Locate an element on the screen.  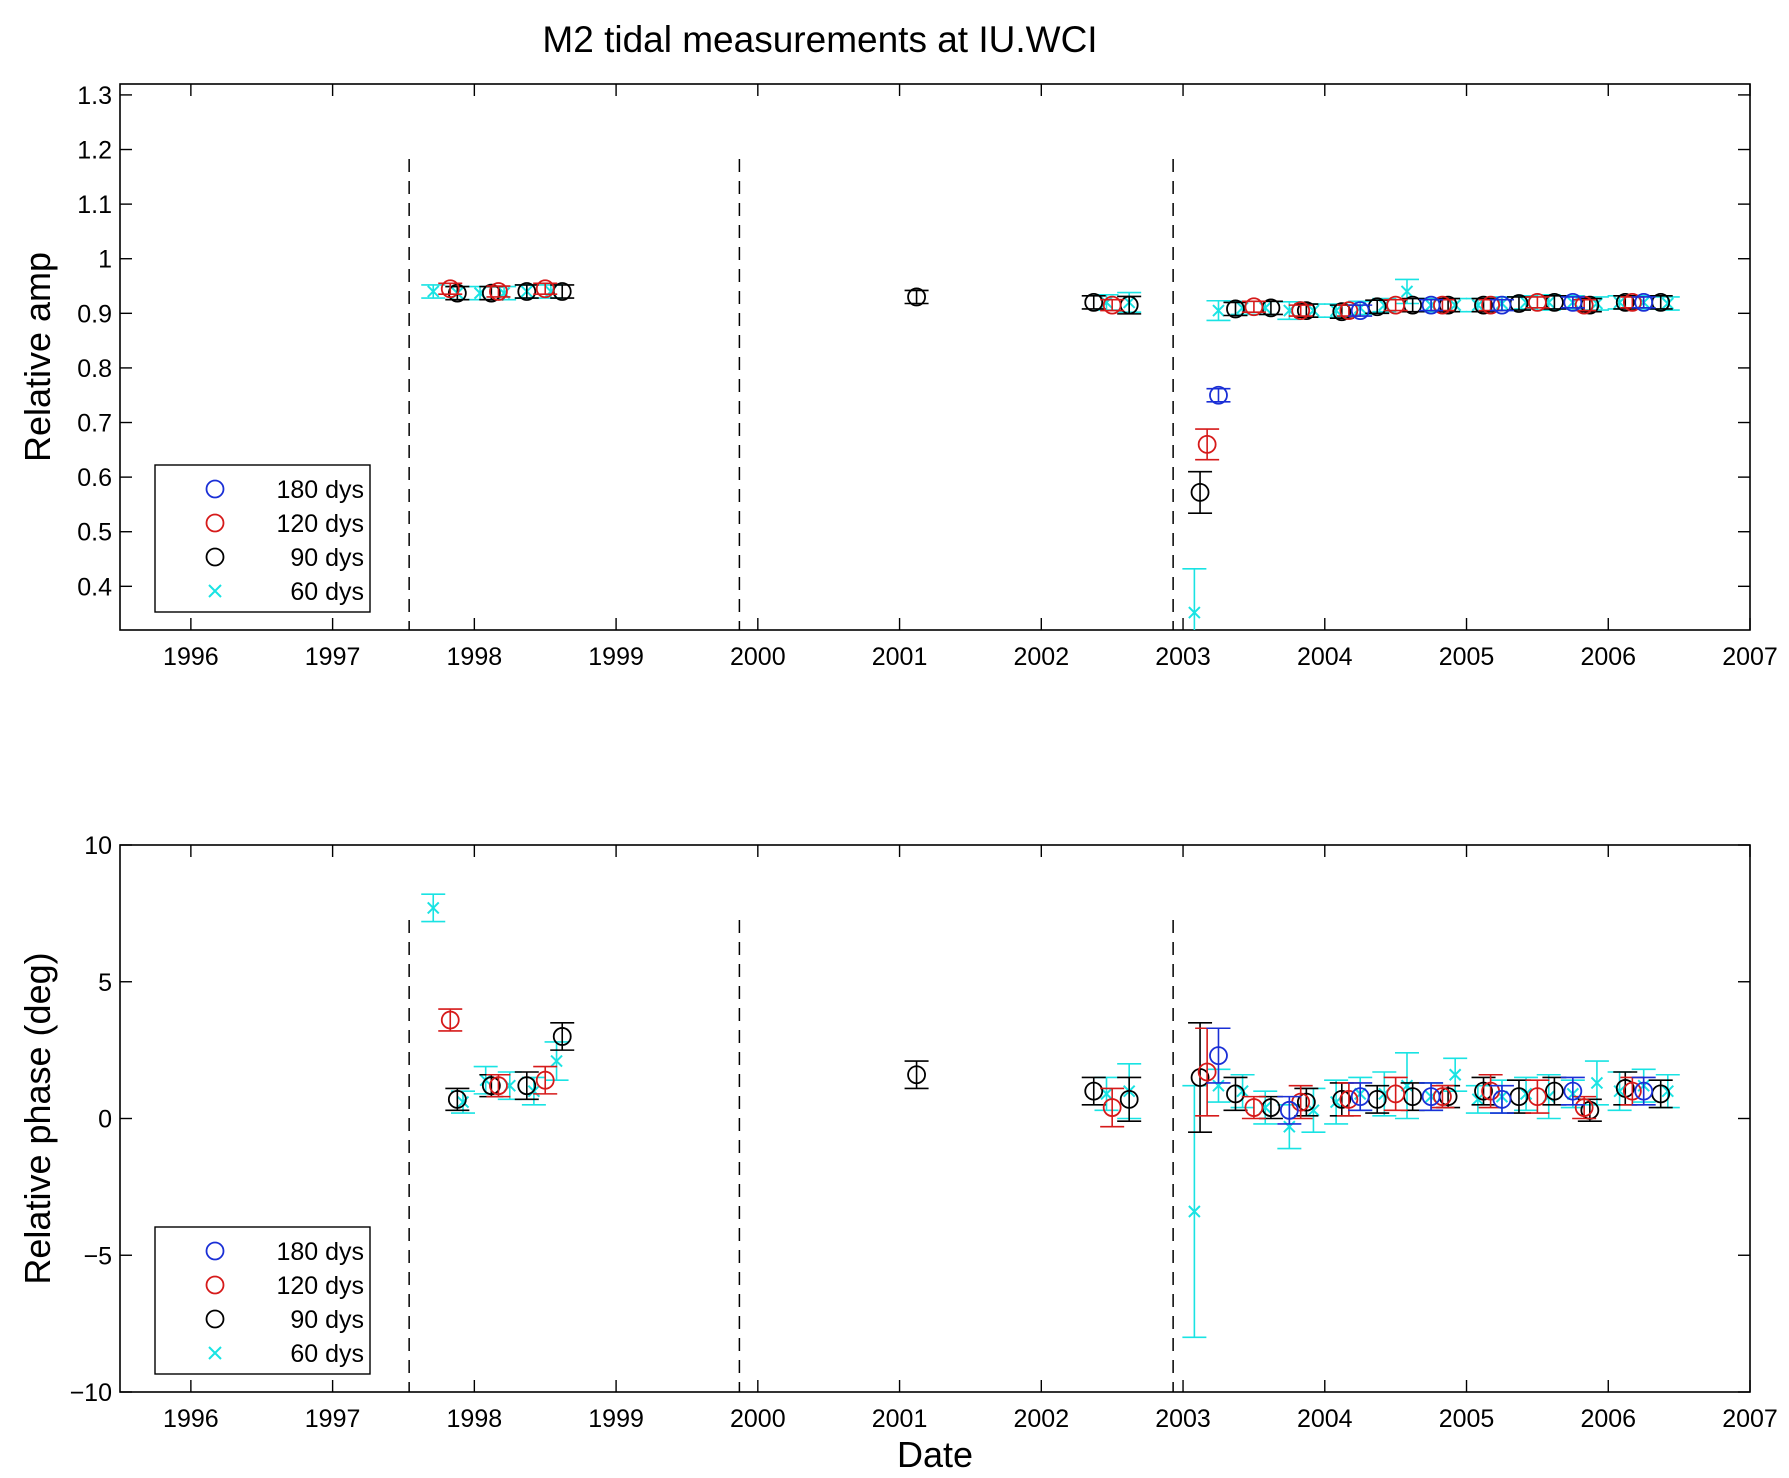
y-tick-label: 0.5 is located at coordinates (94, 533).